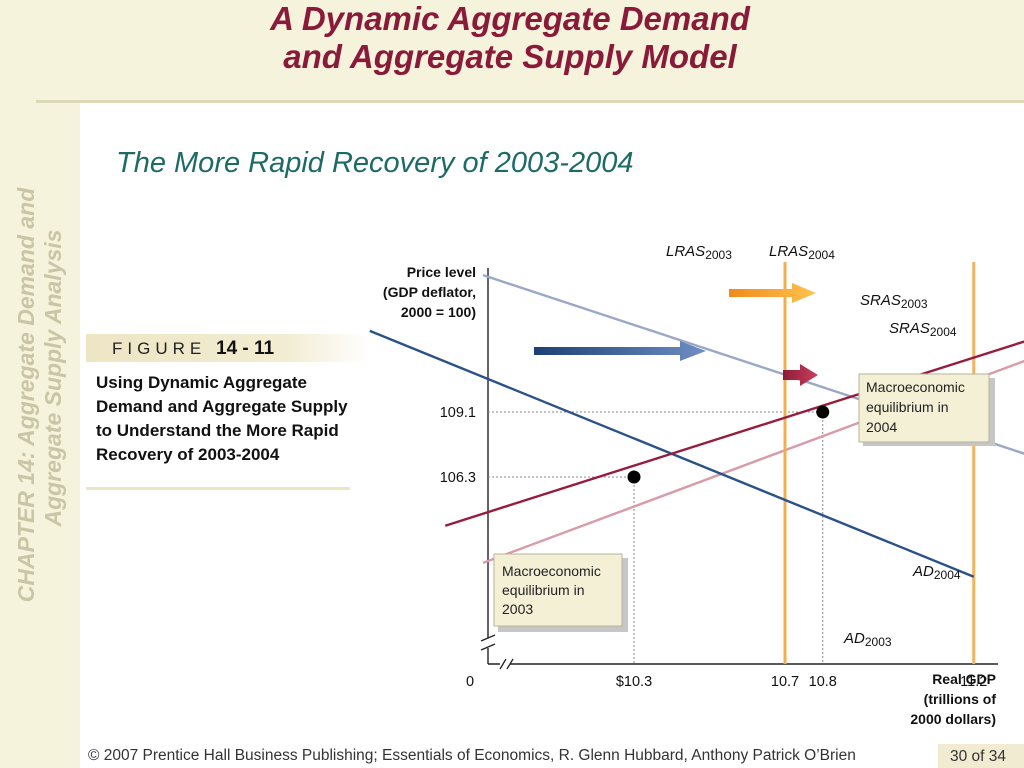 This screenshot has height=768, width=1024. I want to click on slide-title-line-1: A Dynamic Aggregate Demand, so click(510, 18).